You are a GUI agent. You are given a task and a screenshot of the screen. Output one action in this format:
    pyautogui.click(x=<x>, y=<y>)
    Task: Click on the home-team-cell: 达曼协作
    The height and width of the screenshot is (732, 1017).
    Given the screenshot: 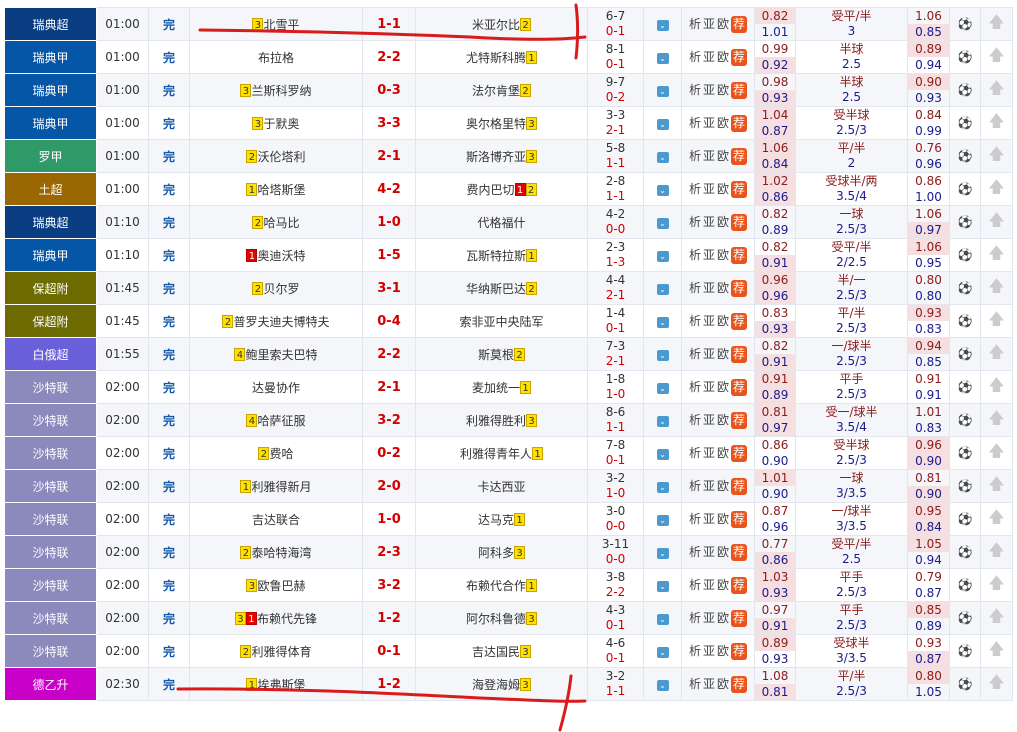 What is the action you would take?
    pyautogui.click(x=276, y=387)
    